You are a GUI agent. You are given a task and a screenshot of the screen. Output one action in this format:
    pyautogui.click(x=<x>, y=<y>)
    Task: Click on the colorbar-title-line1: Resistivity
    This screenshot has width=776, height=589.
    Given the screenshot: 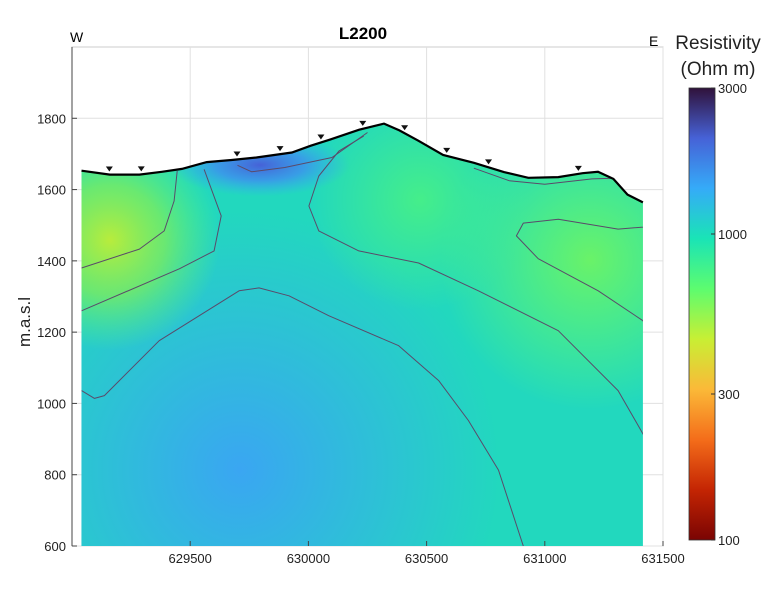 What is the action you would take?
    pyautogui.click(x=718, y=43)
    